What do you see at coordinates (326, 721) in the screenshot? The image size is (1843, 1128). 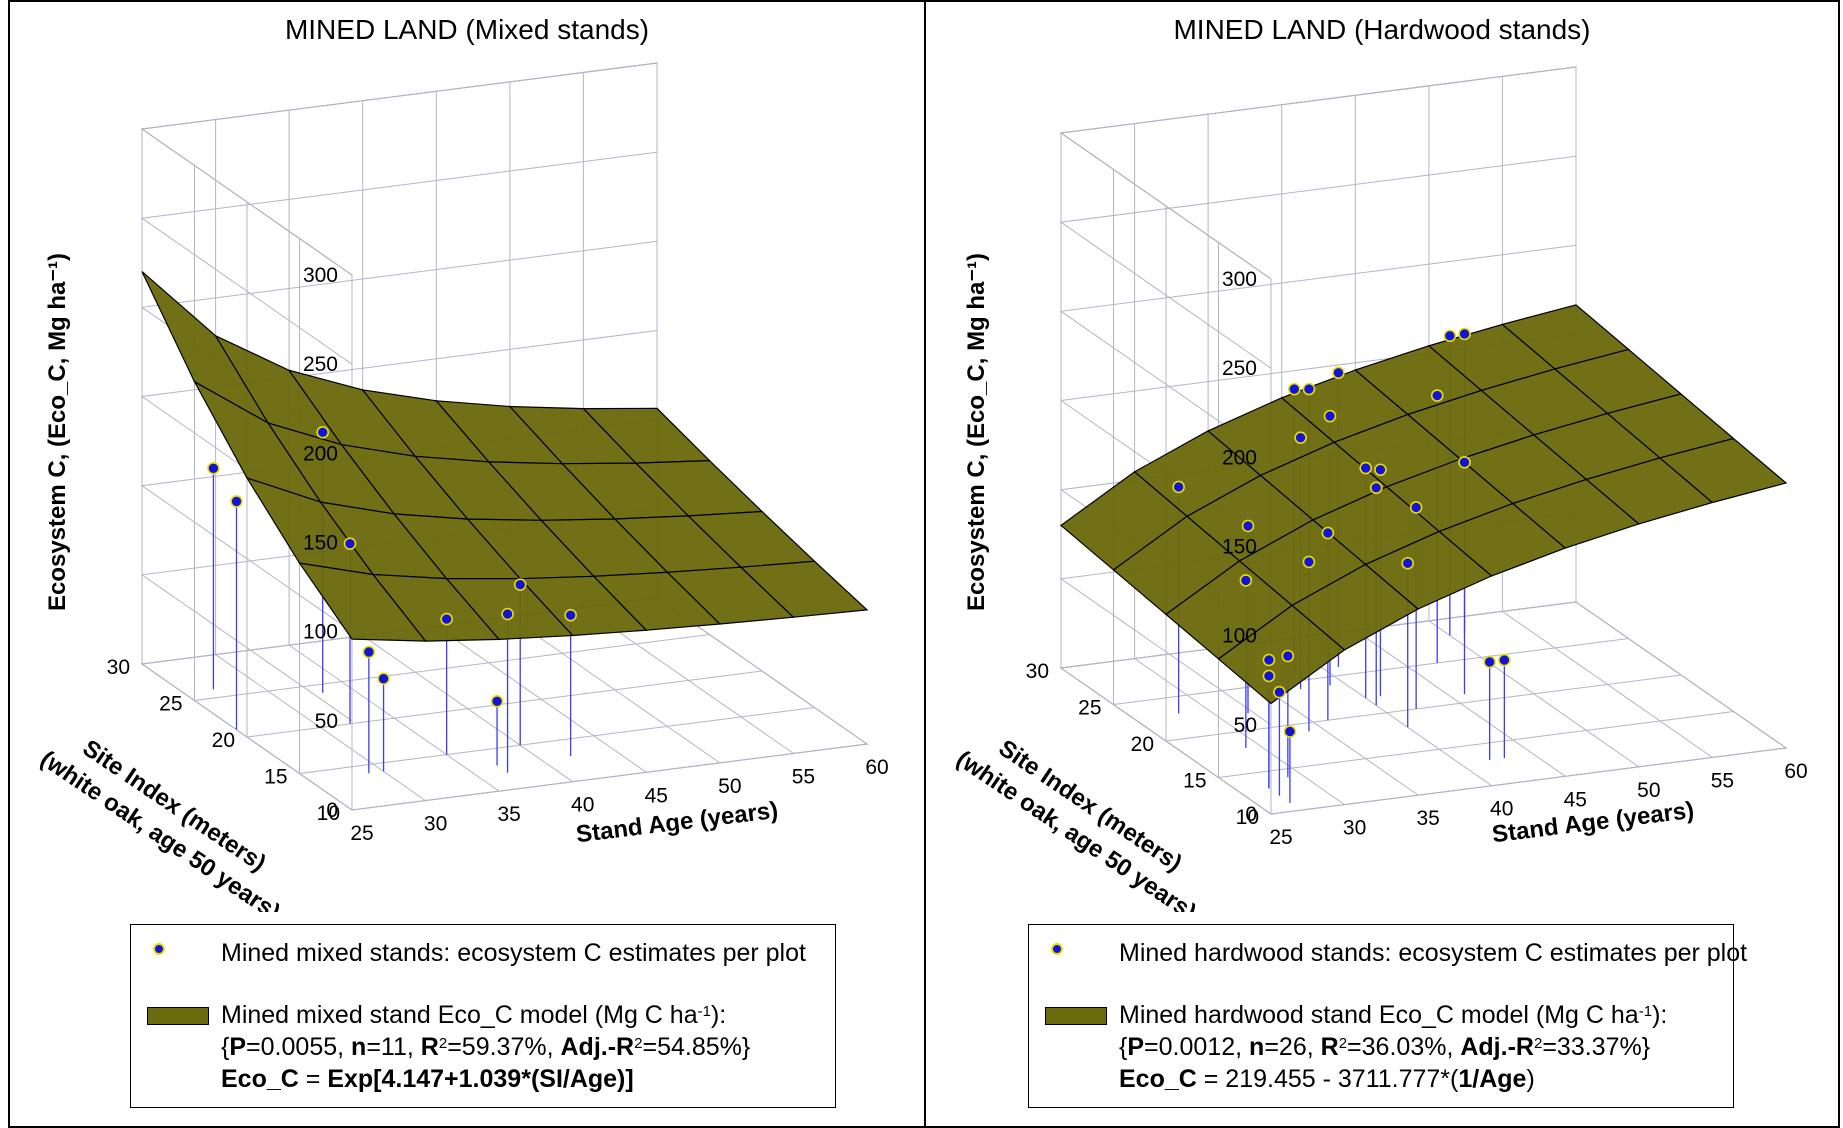 I see `z-tick-label: 50` at bounding box center [326, 721].